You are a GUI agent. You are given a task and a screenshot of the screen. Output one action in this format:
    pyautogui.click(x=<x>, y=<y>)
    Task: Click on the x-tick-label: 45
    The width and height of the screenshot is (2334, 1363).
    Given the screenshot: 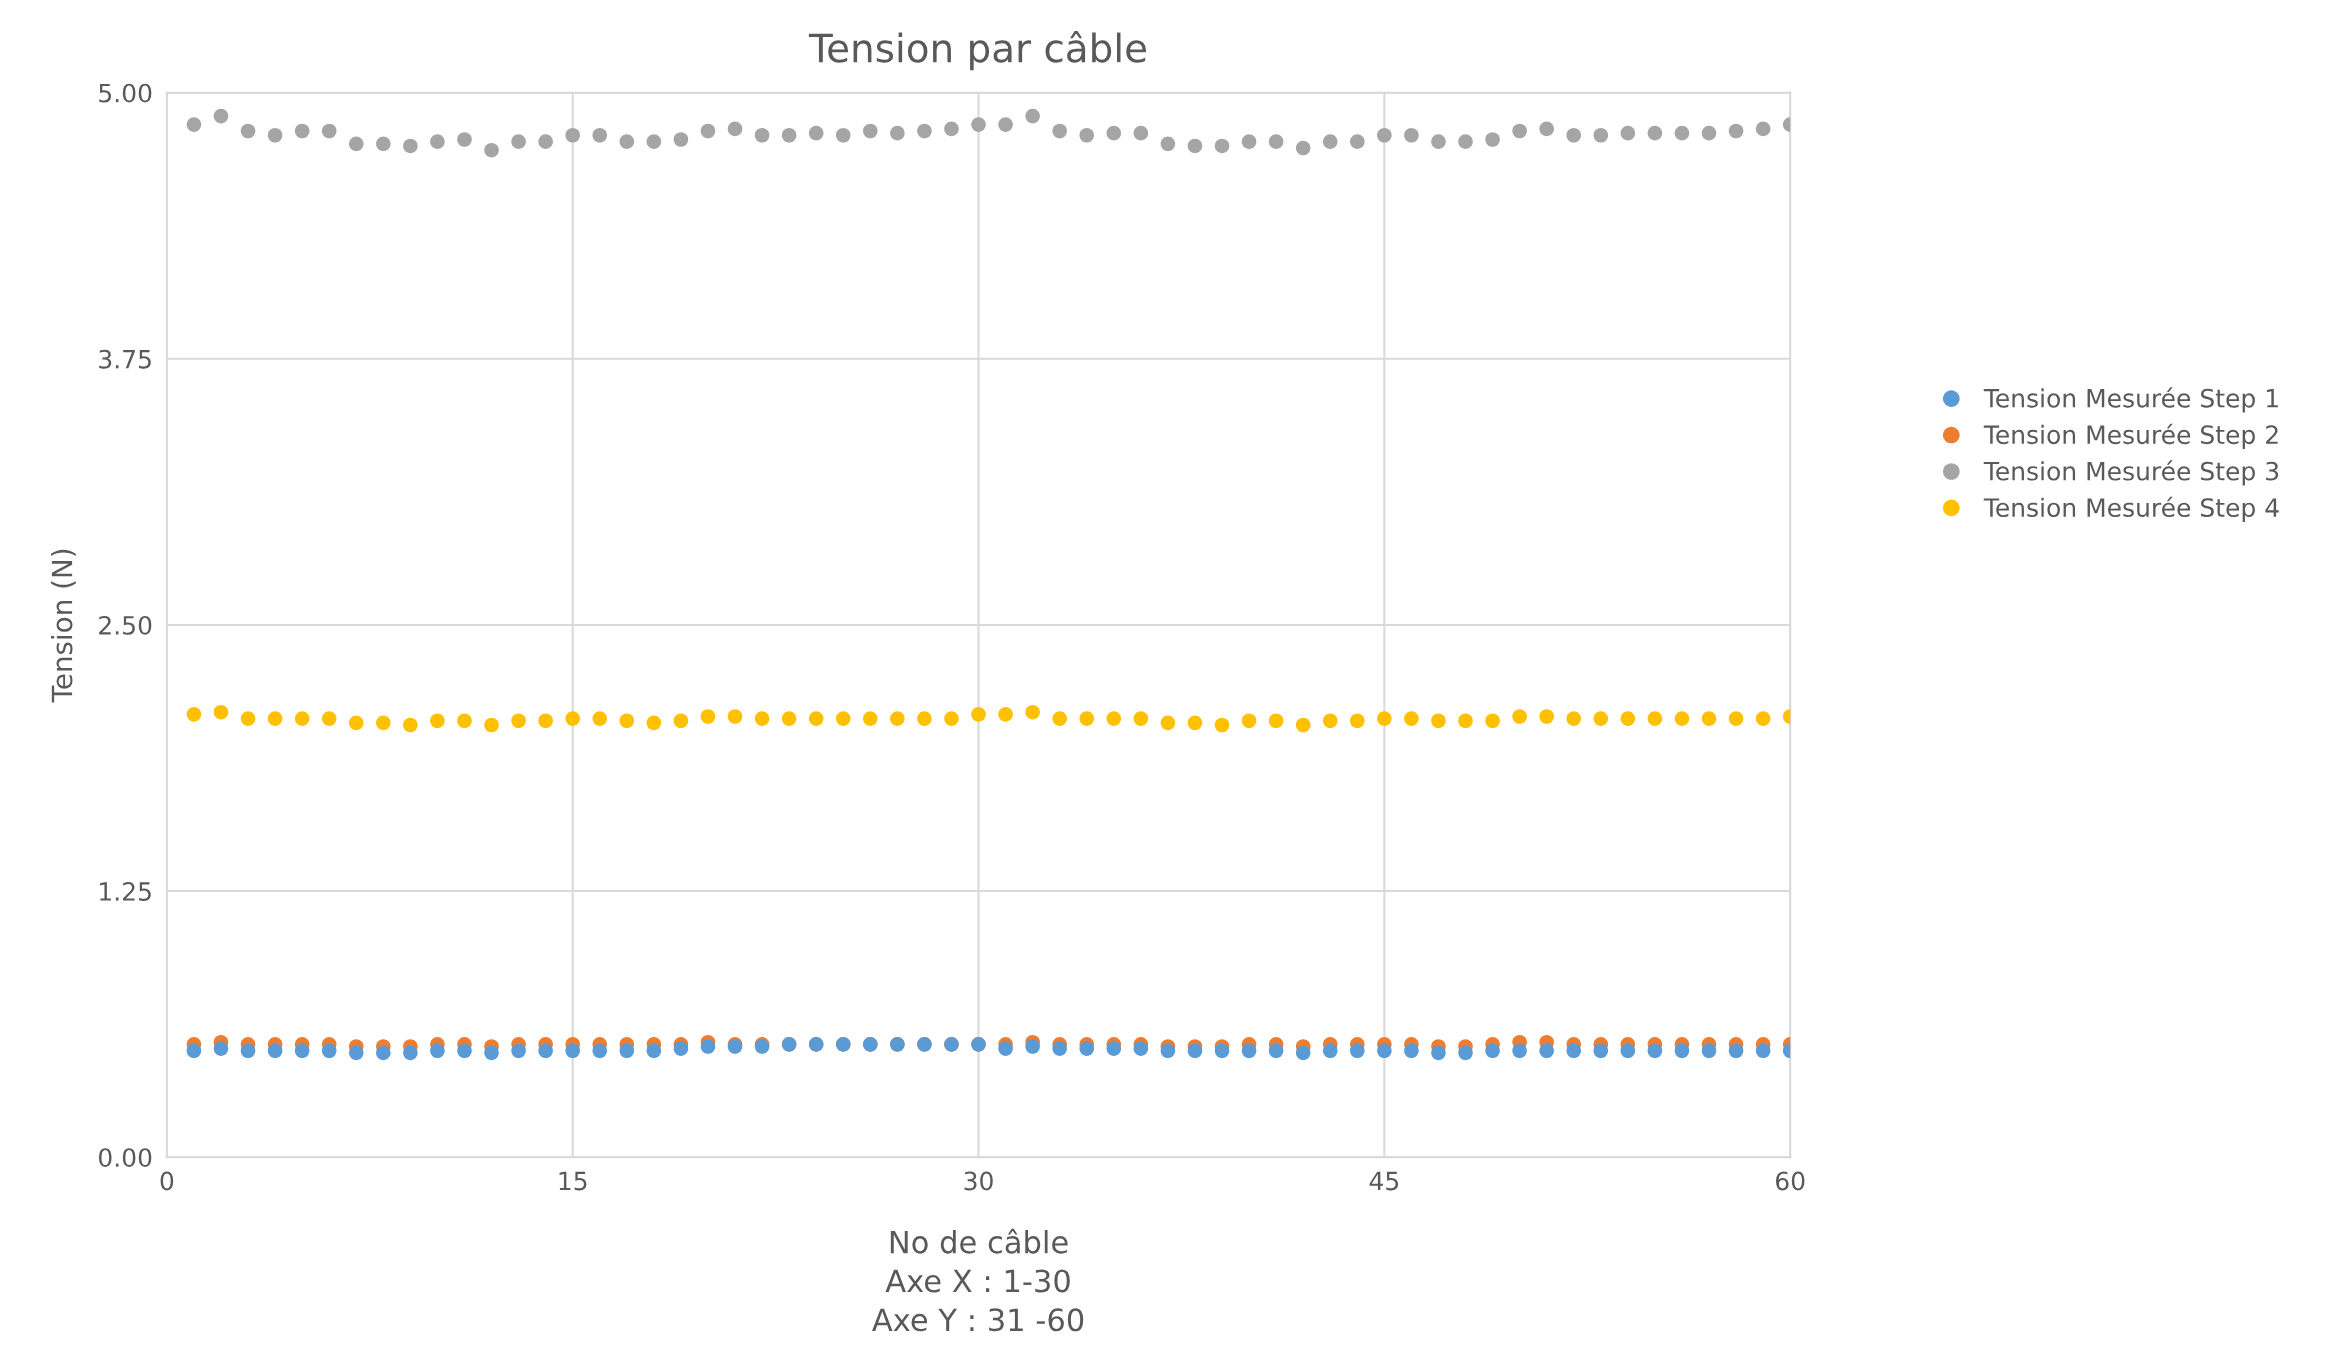 What is the action you would take?
    pyautogui.click(x=1384, y=1181)
    